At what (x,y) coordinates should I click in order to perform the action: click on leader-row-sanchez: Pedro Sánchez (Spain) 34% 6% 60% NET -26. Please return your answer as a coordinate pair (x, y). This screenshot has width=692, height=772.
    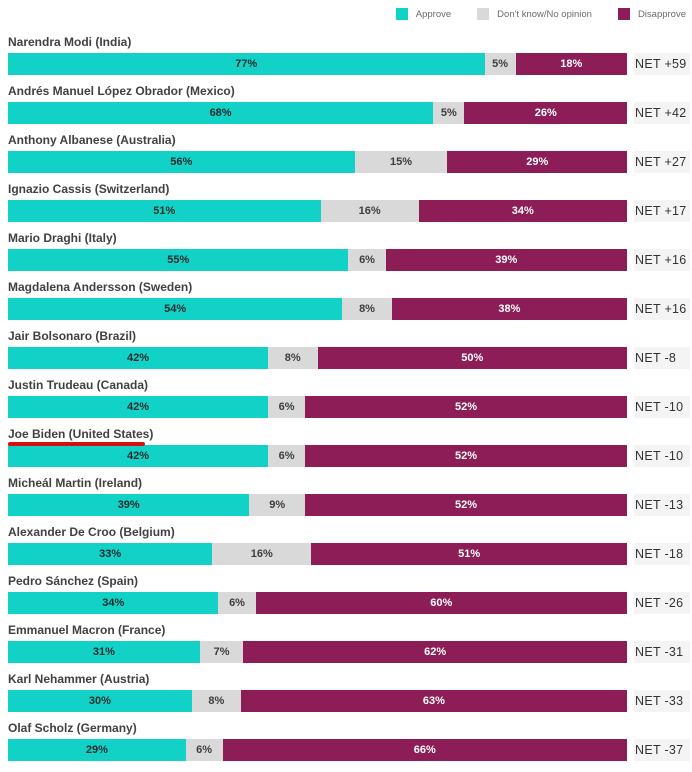
    Looking at the image, I should click on (349, 593).